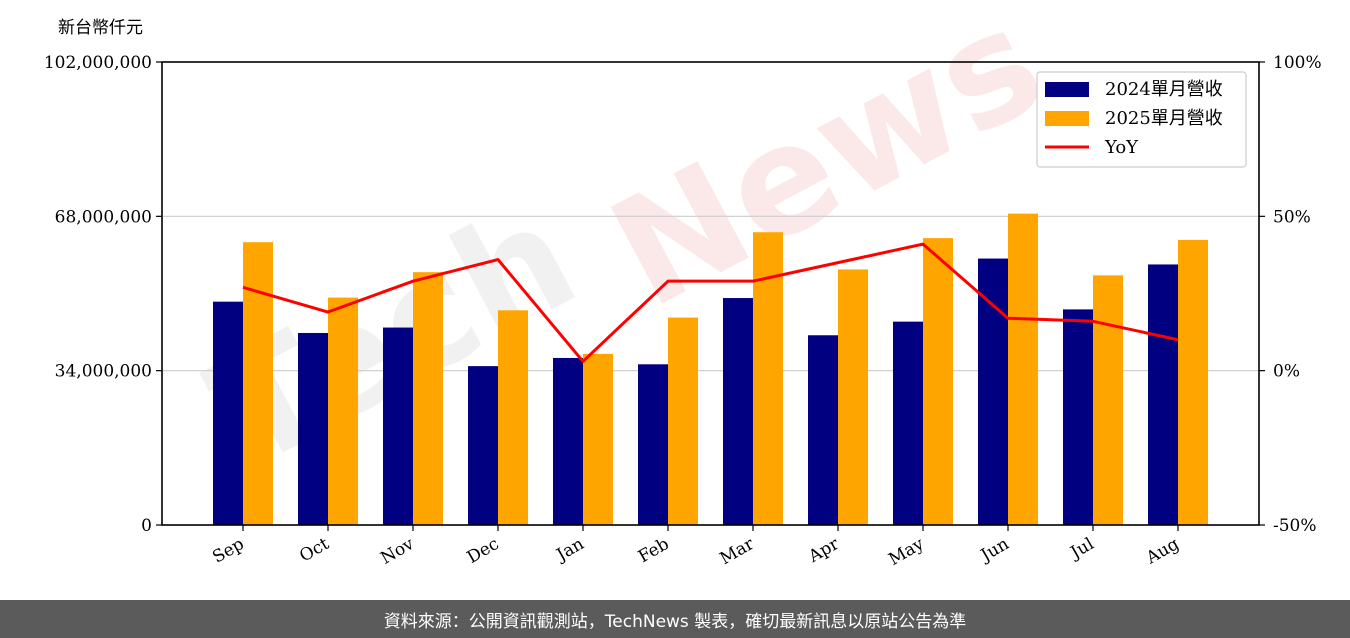 The image size is (1350, 638). What do you see at coordinates (1121, 147) in the screenshot?
I see `legend-label-3: YoY` at bounding box center [1121, 147].